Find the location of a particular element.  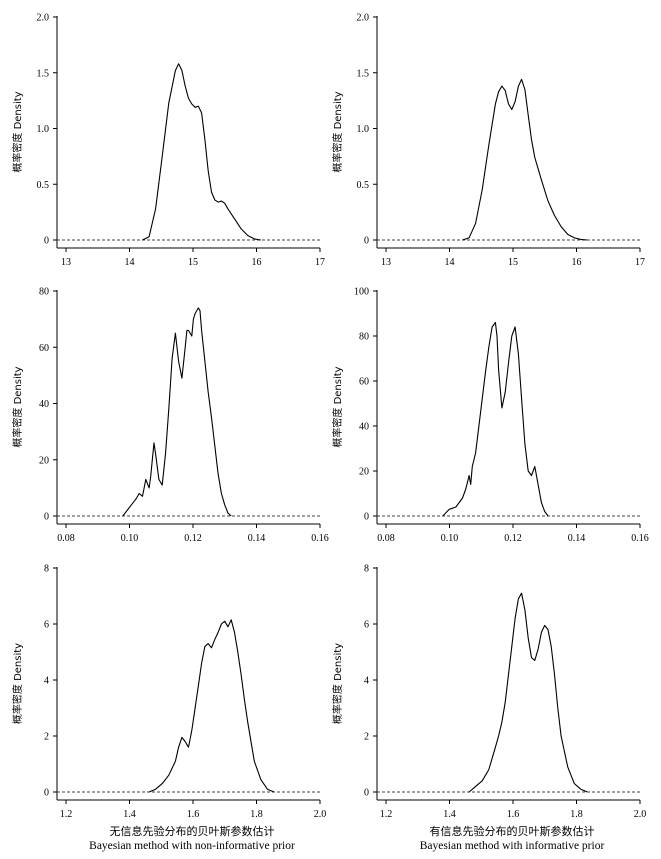

caption-left-zh: 无信息先验分布的贝叶斯参数估计 is located at coordinates (192, 831).